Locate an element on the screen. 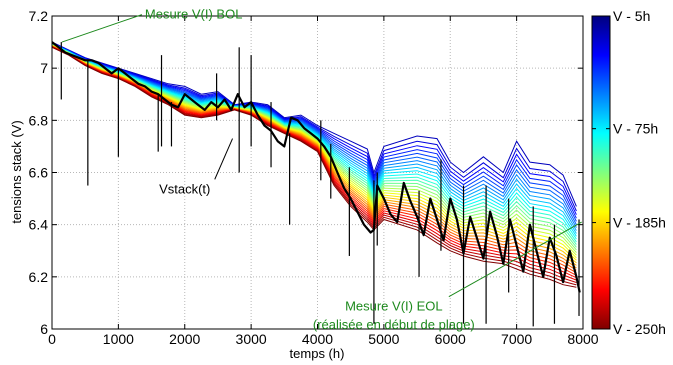 This screenshot has width=673, height=365. x-tick-label: 6000 is located at coordinates (450, 339).